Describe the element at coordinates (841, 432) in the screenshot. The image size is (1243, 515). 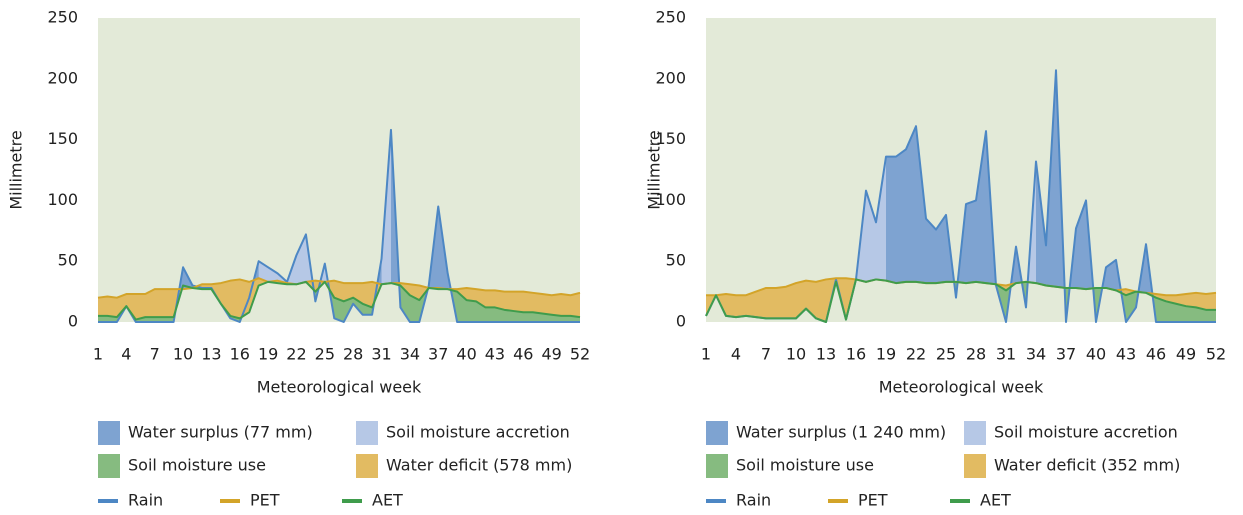
I see `legend-label: Water surplus (1 240 mm)` at that location.